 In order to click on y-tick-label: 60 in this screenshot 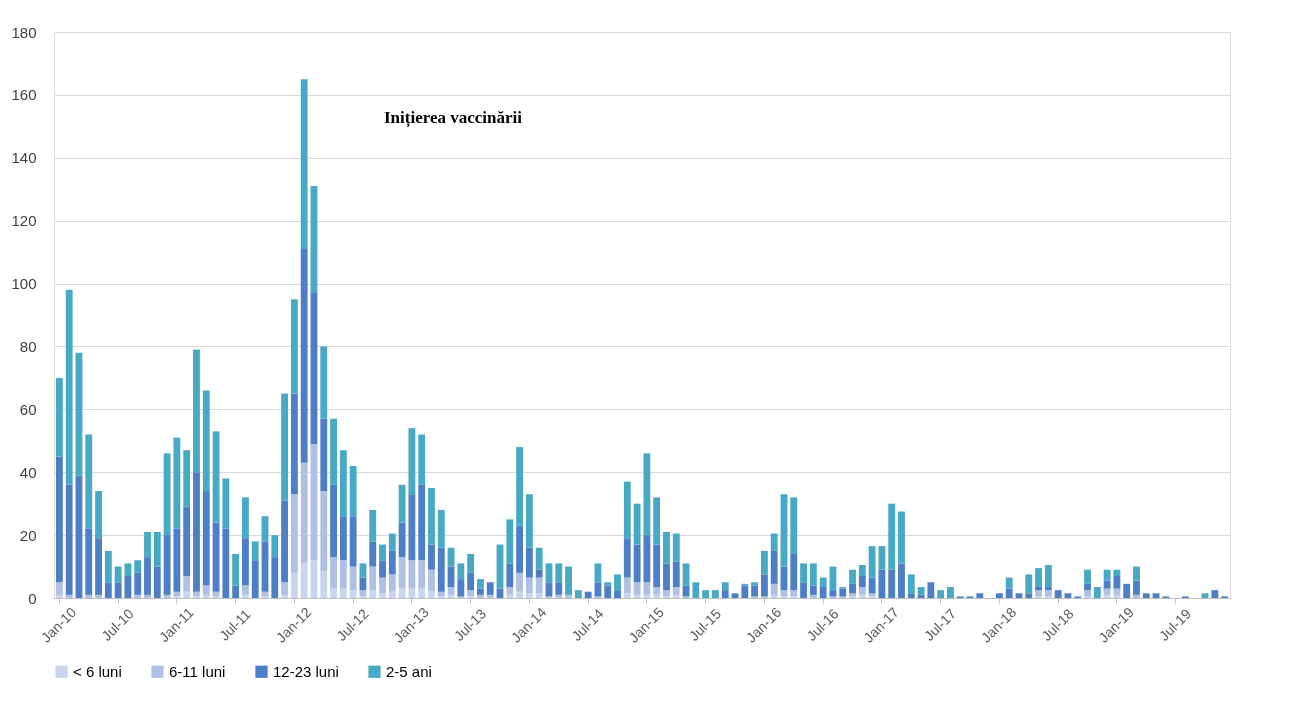, I will do `click(28, 409)`.